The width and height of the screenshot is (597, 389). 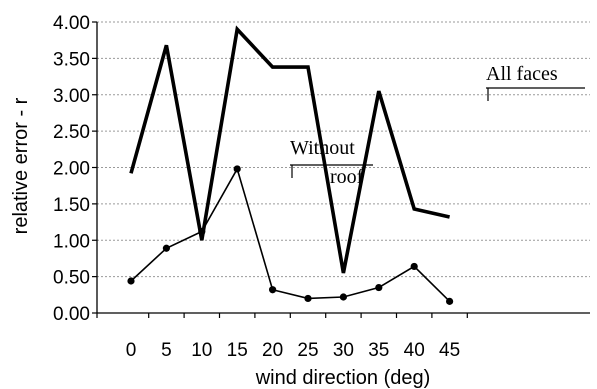 I want to click on x-tick-label: 5, so click(x=166, y=350).